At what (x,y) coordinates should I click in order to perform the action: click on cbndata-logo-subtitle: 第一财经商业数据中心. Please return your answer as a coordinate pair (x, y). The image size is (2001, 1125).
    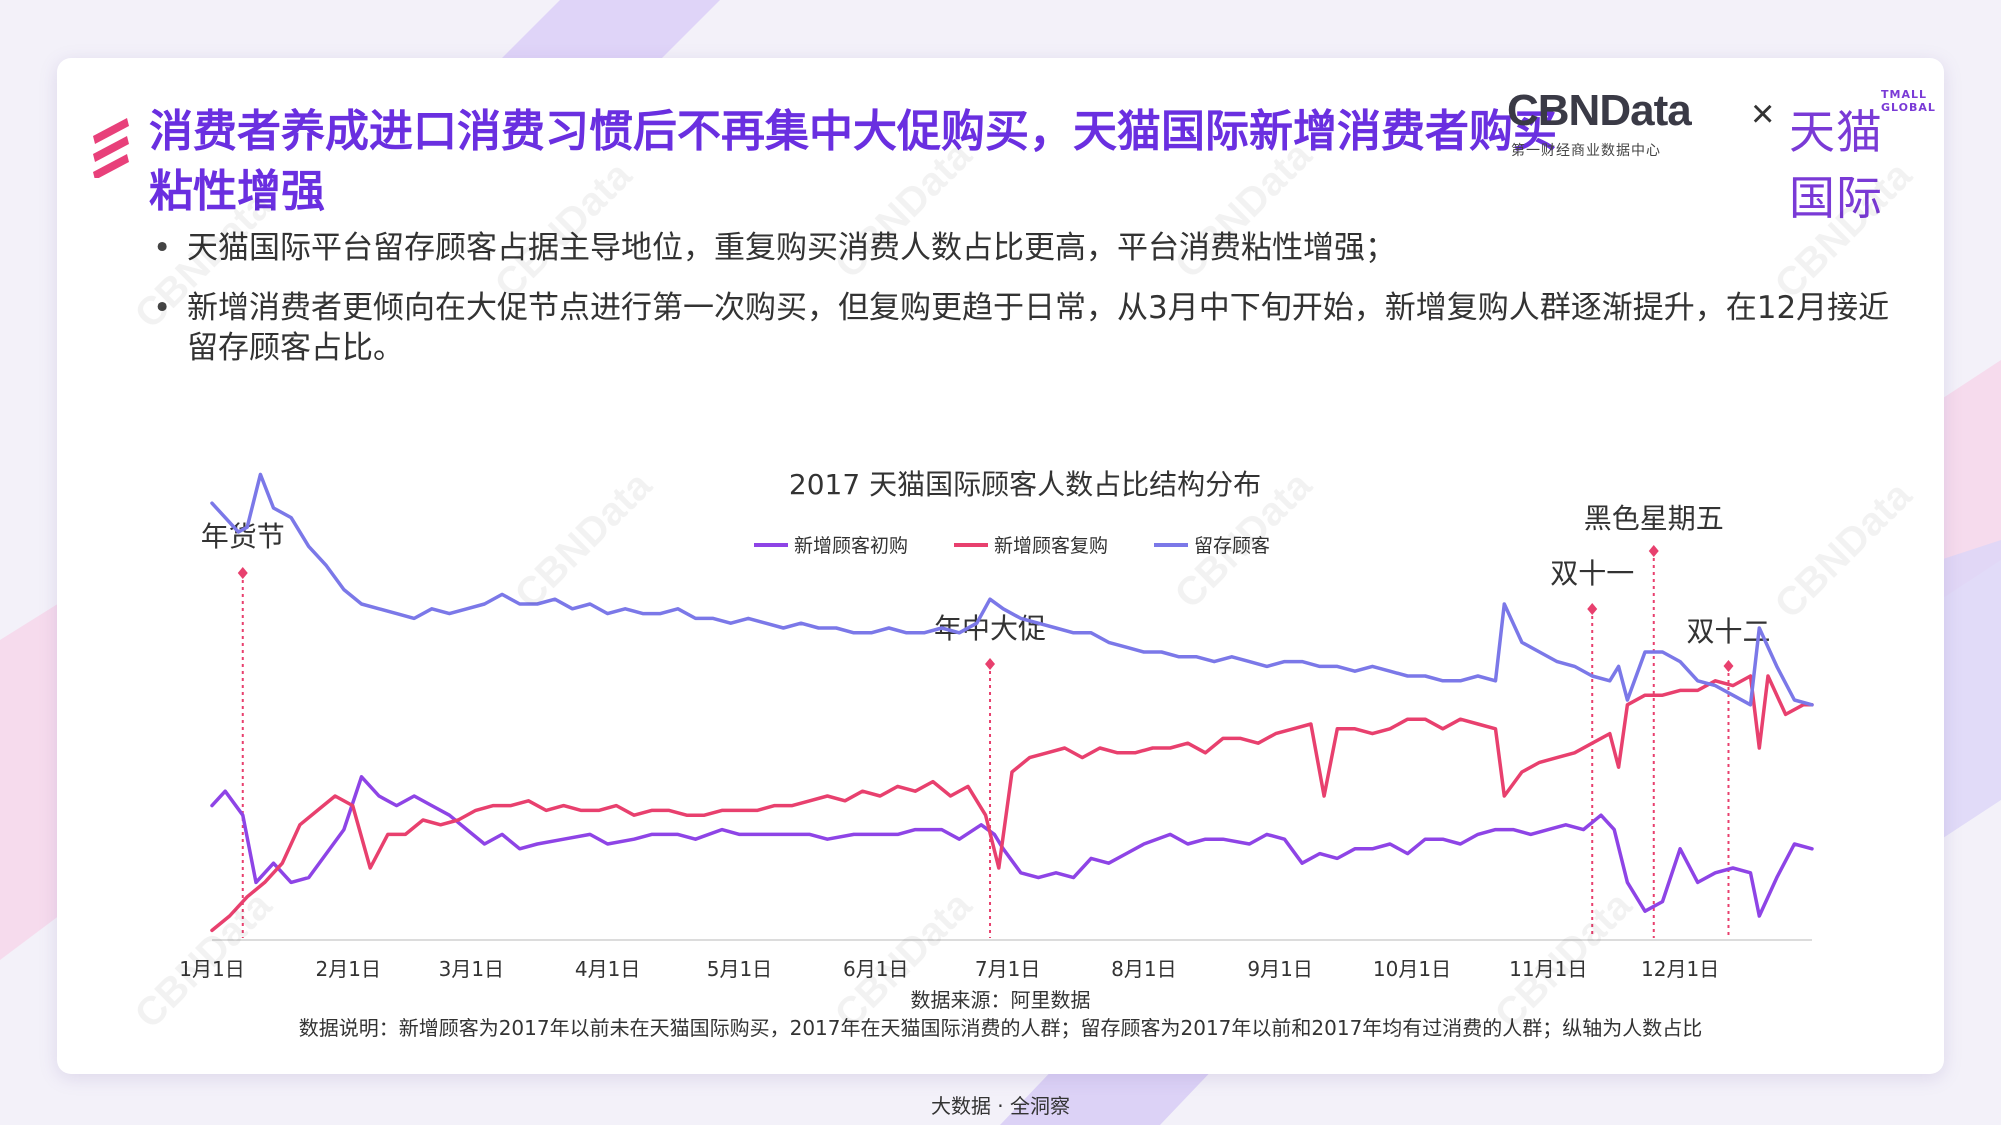
    Looking at the image, I should click on (1586, 151).